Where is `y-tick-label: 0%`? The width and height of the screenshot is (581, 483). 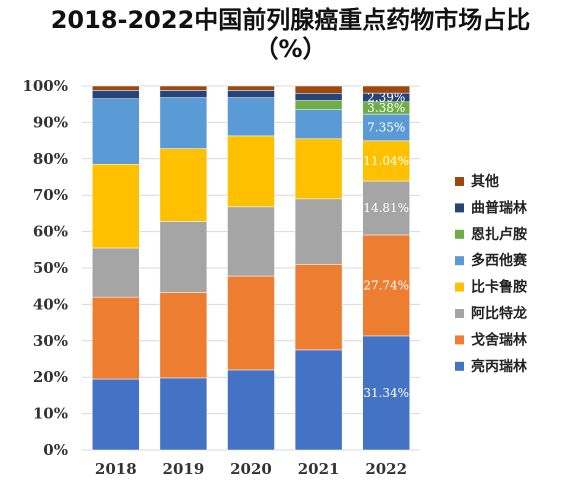 y-tick-label: 0% is located at coordinates (55, 450).